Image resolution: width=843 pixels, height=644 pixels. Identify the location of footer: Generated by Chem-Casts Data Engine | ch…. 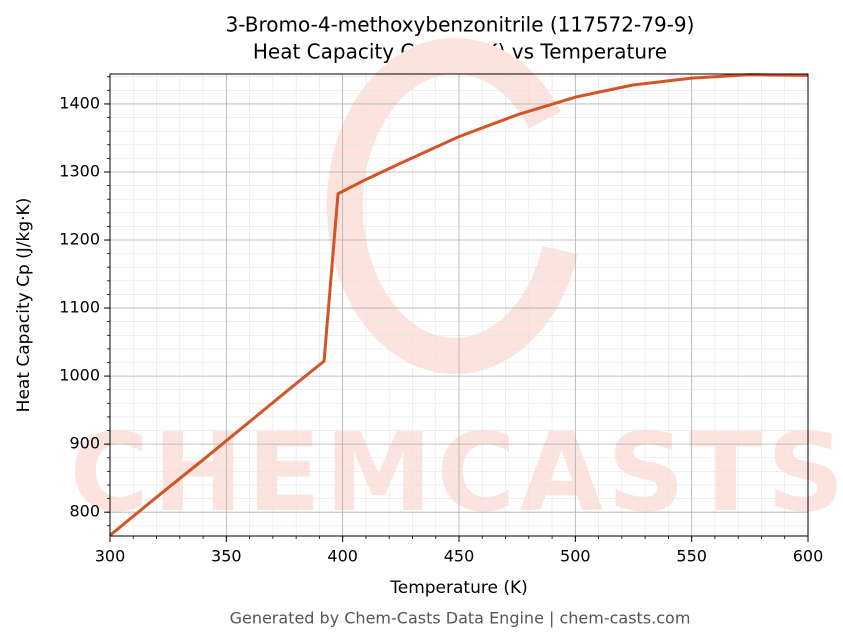
(460, 618).